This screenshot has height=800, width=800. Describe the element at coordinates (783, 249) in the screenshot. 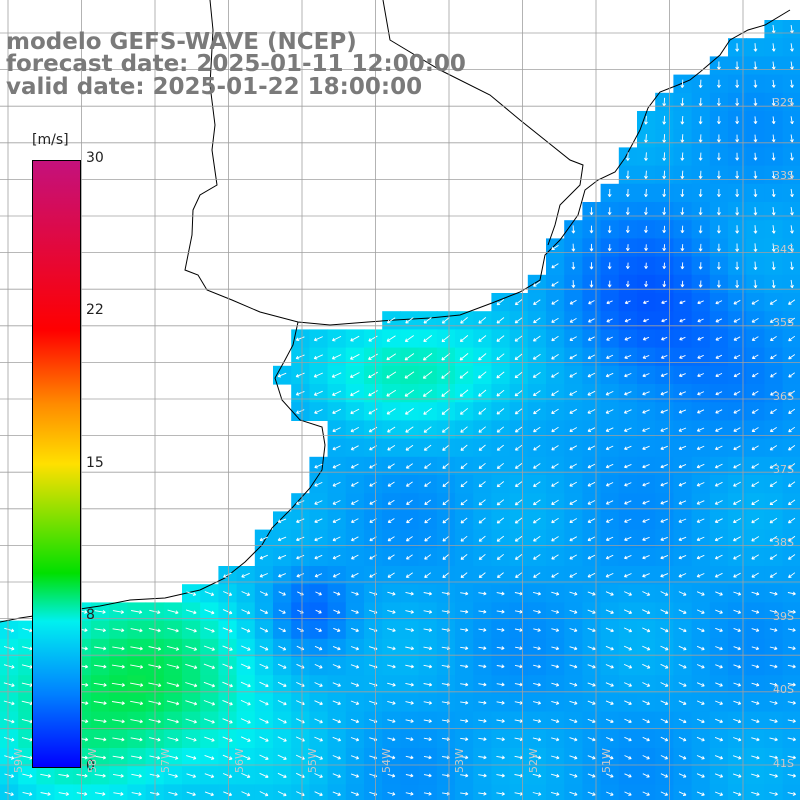

I see `latitude-label: 34S` at that location.